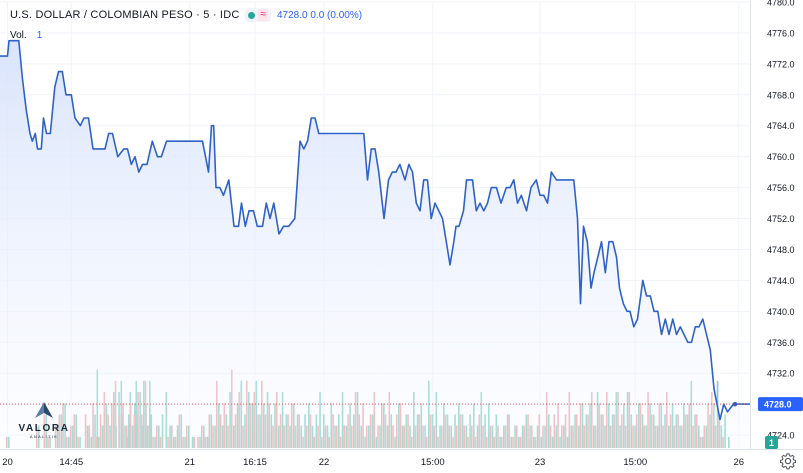 This screenshot has width=803, height=473. Describe the element at coordinates (781, 188) in the screenshot. I see `price-tick-label: 4756.0` at that location.